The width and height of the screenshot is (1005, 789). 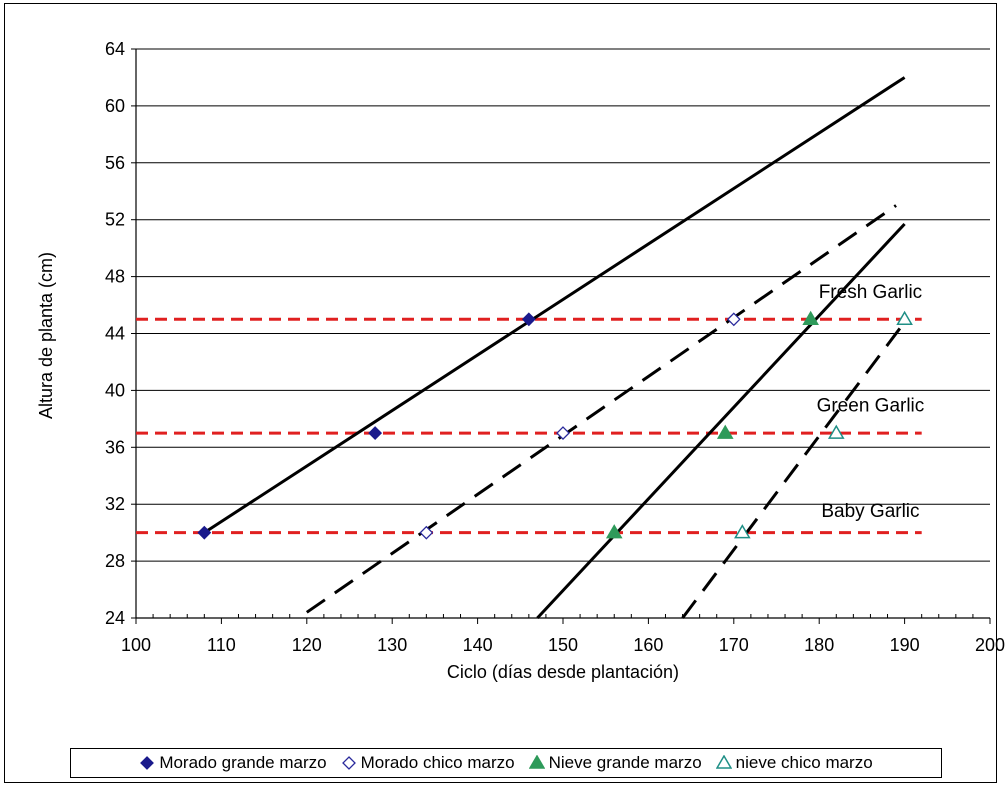 What do you see at coordinates (136, 645) in the screenshot?
I see `x-tick-label: 100` at bounding box center [136, 645].